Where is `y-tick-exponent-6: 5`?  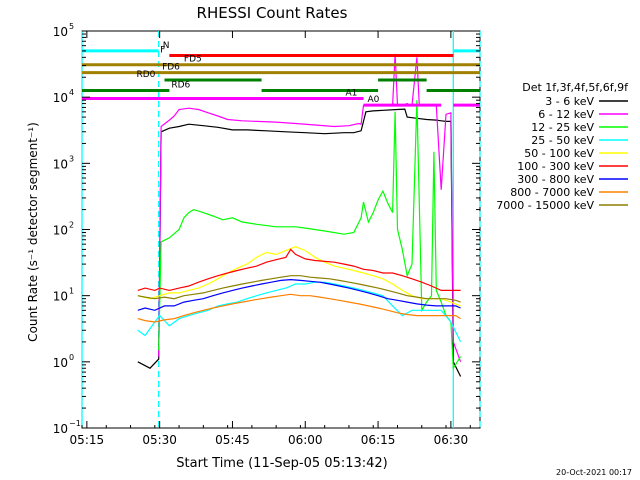 y-tick-exponent-6: 5 is located at coordinates (71, 26).